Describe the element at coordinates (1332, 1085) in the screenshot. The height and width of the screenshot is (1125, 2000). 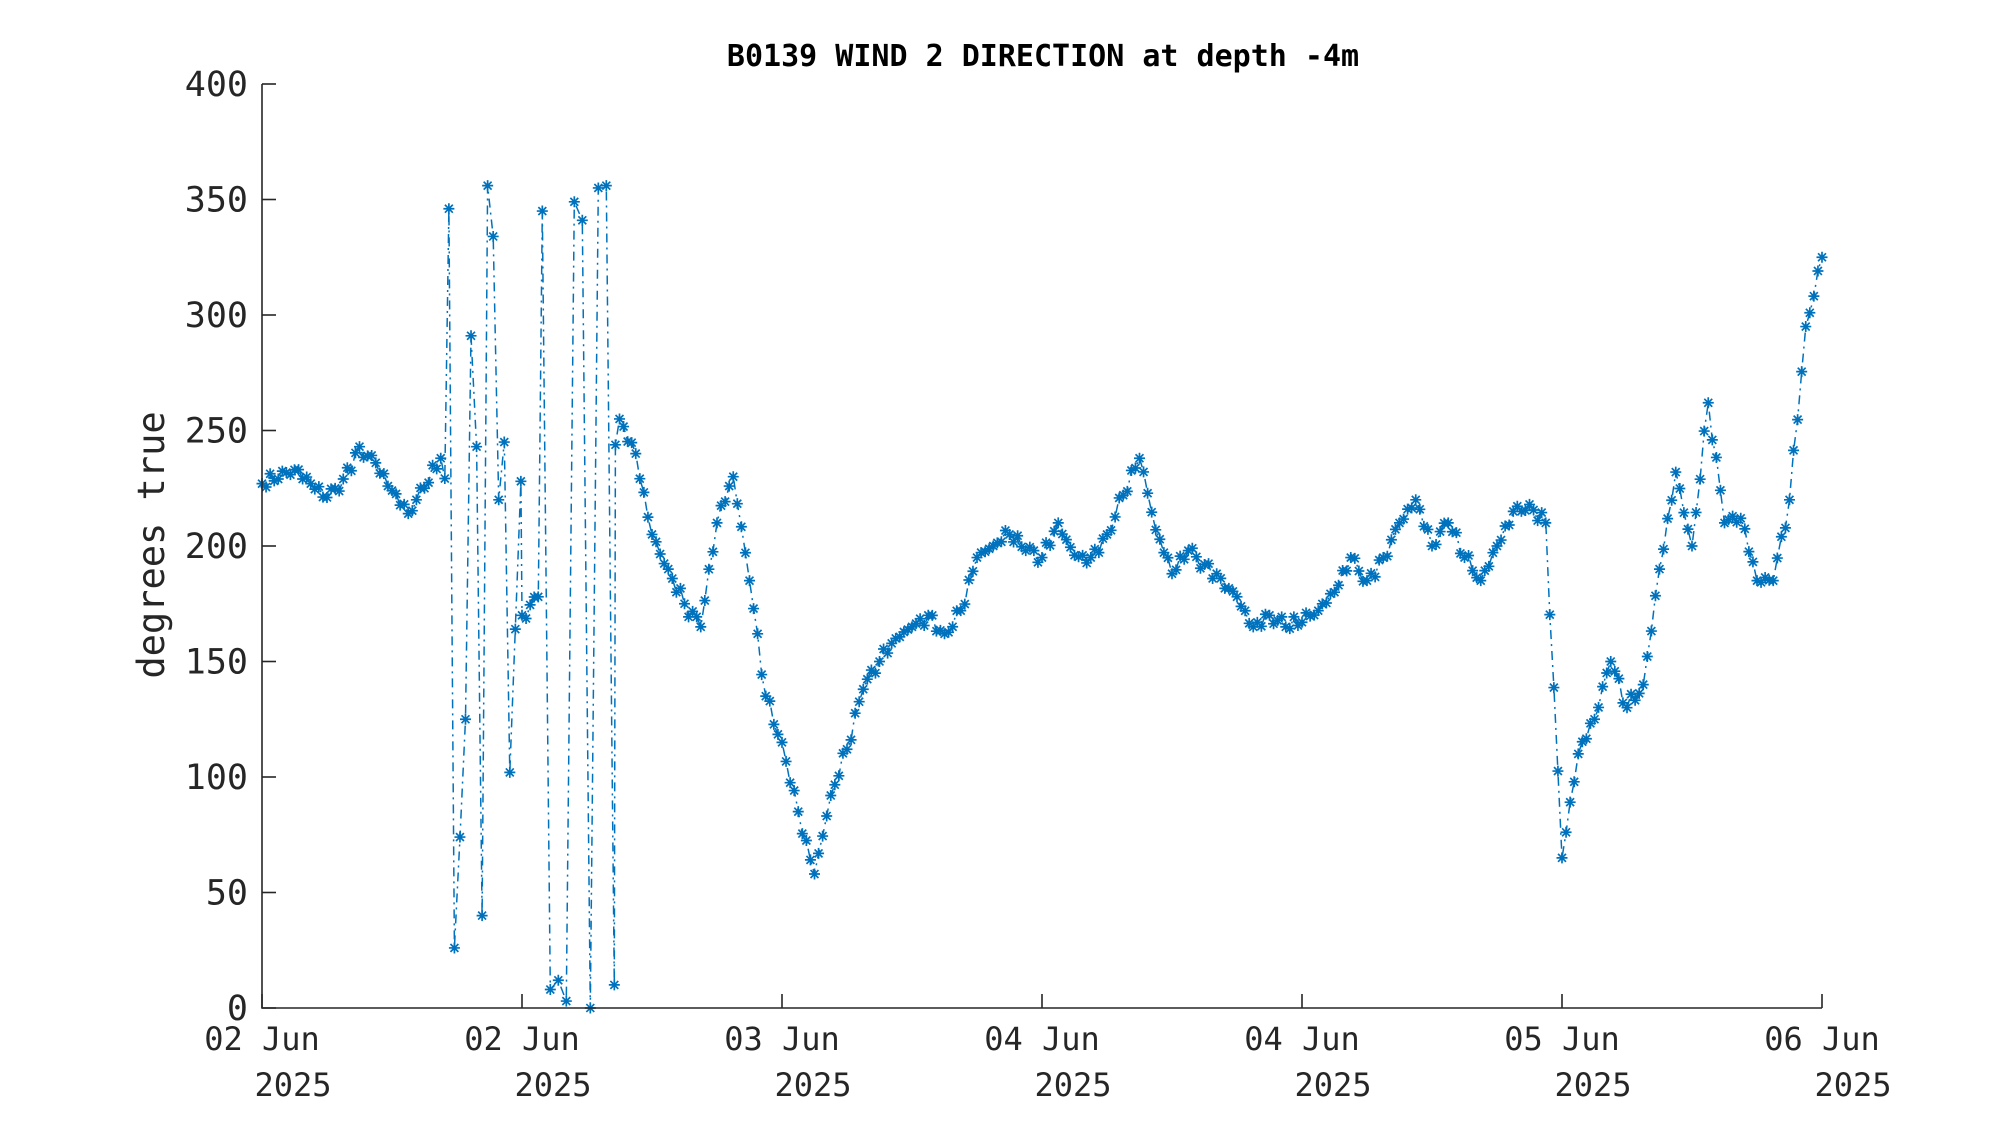
I see `x-tick-label-year: 2025` at that location.